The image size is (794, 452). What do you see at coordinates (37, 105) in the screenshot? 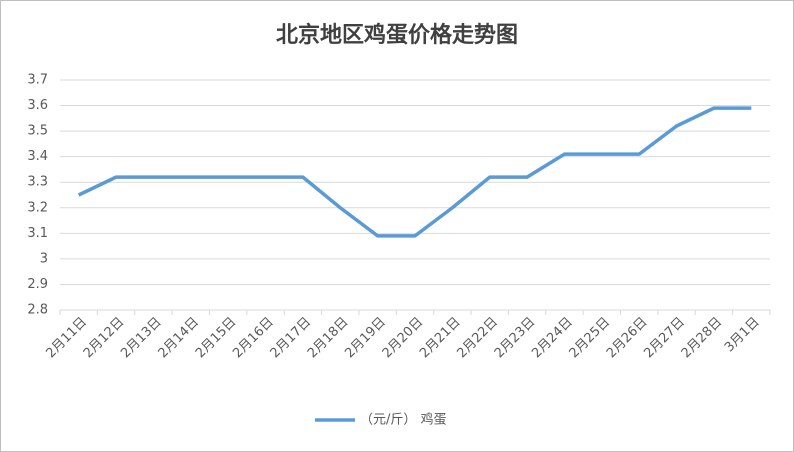
I see `y-tick-label: 3.6` at bounding box center [37, 105].